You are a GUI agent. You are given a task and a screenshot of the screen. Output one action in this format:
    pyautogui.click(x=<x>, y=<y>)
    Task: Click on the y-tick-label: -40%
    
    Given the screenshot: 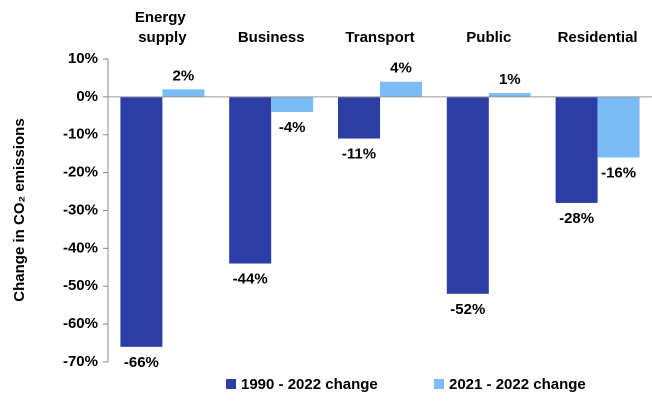 What is the action you would take?
    pyautogui.click(x=80, y=247)
    